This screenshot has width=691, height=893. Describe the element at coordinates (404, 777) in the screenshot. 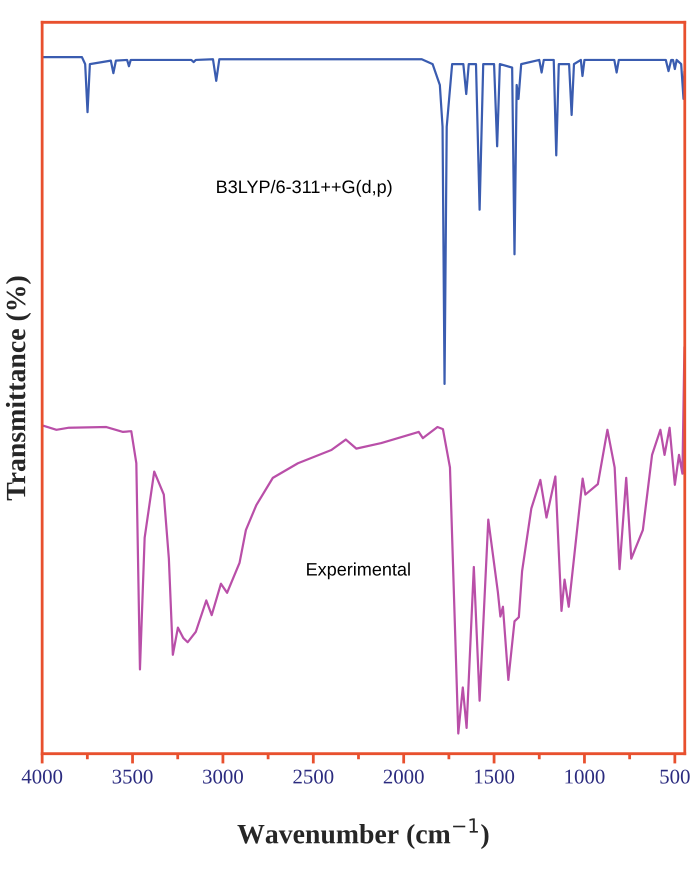

I see `x-tick-label: 2000` at that location.